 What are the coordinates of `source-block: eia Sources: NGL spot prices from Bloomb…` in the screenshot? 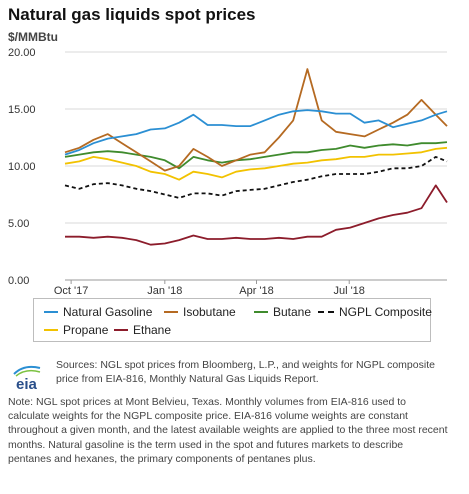 It's located at (235, 376).